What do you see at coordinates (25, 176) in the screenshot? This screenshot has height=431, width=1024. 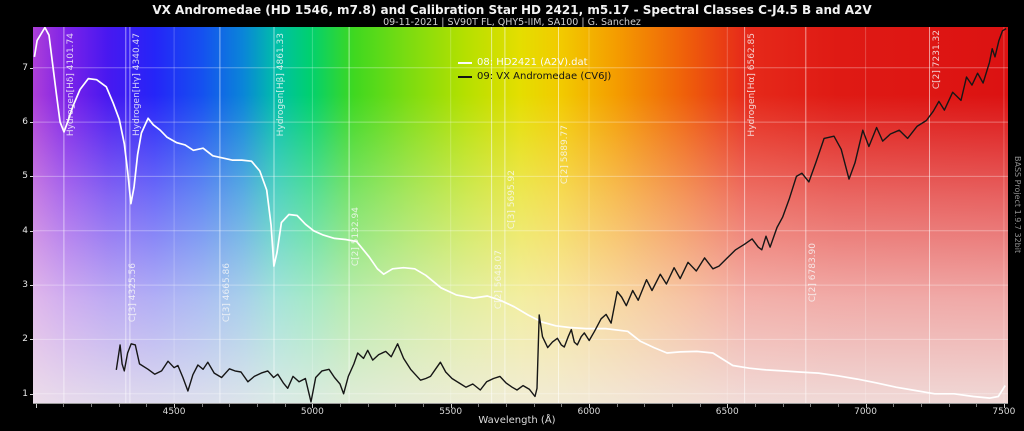 I see `y-tick-label: 5` at bounding box center [25, 176].